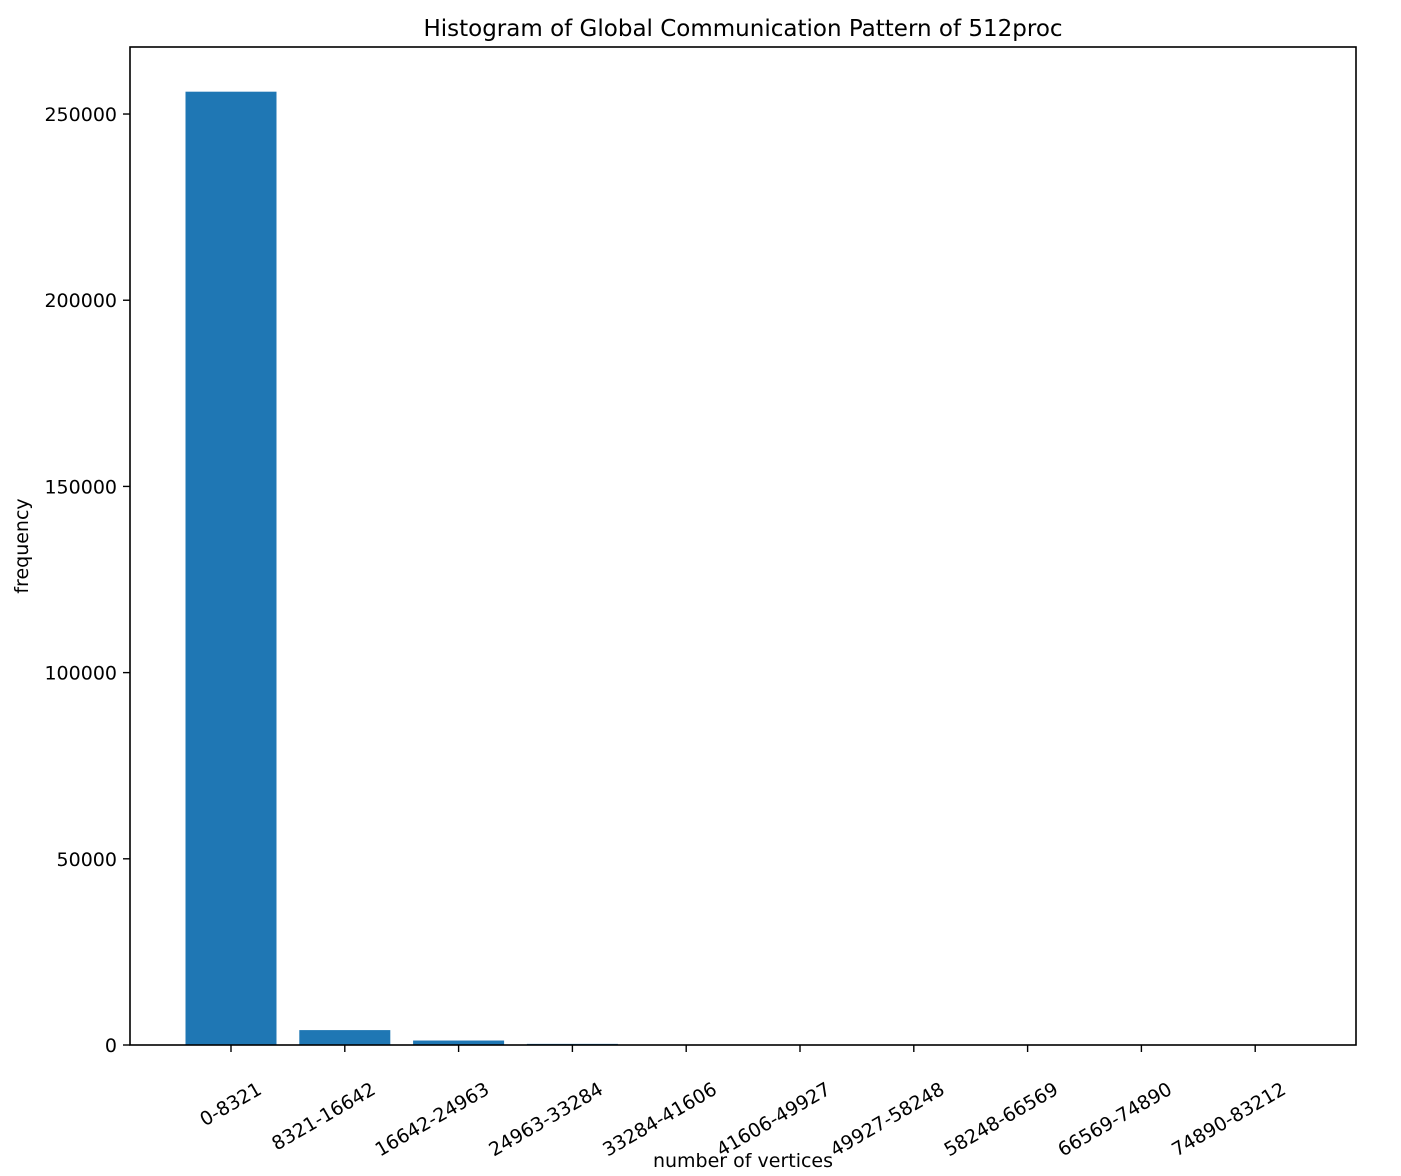 The width and height of the screenshot is (1401, 1176). I want to click on x-tick-label: 33284-41606, so click(660, 1119).